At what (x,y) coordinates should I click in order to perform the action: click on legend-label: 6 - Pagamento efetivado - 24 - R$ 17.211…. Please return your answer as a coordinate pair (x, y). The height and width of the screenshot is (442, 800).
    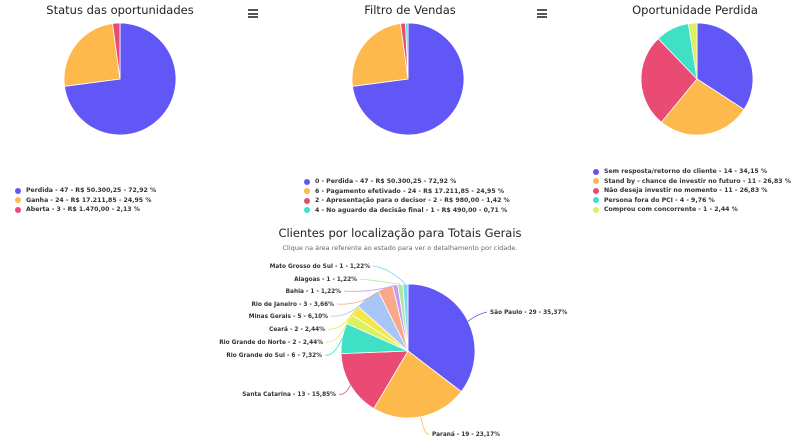
    Looking at the image, I should click on (410, 191).